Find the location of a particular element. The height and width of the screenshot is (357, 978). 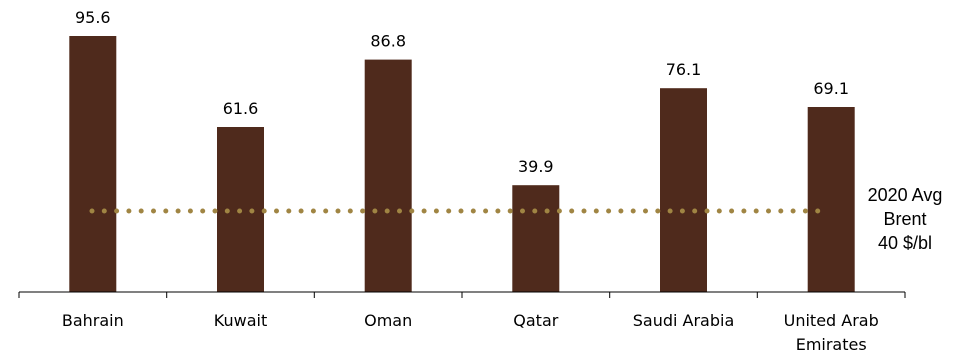

value-label: 76.1 is located at coordinates (684, 69).